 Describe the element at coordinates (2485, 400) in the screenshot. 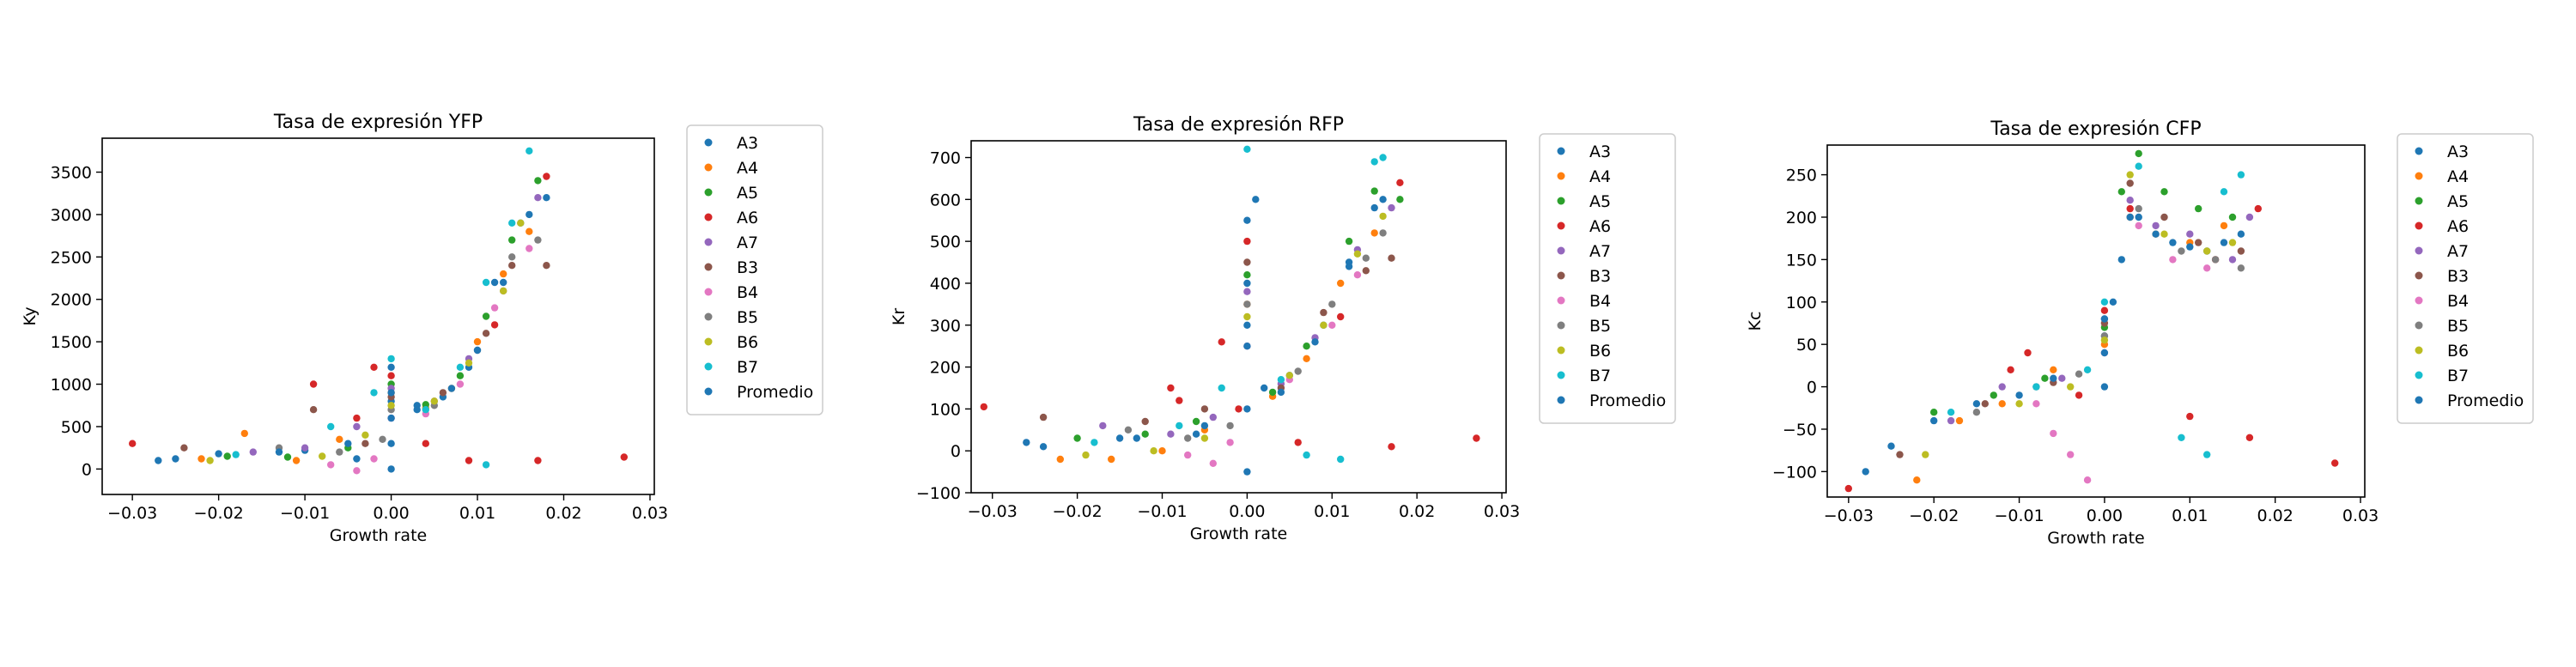

I see `legend-label: Promedio` at that location.